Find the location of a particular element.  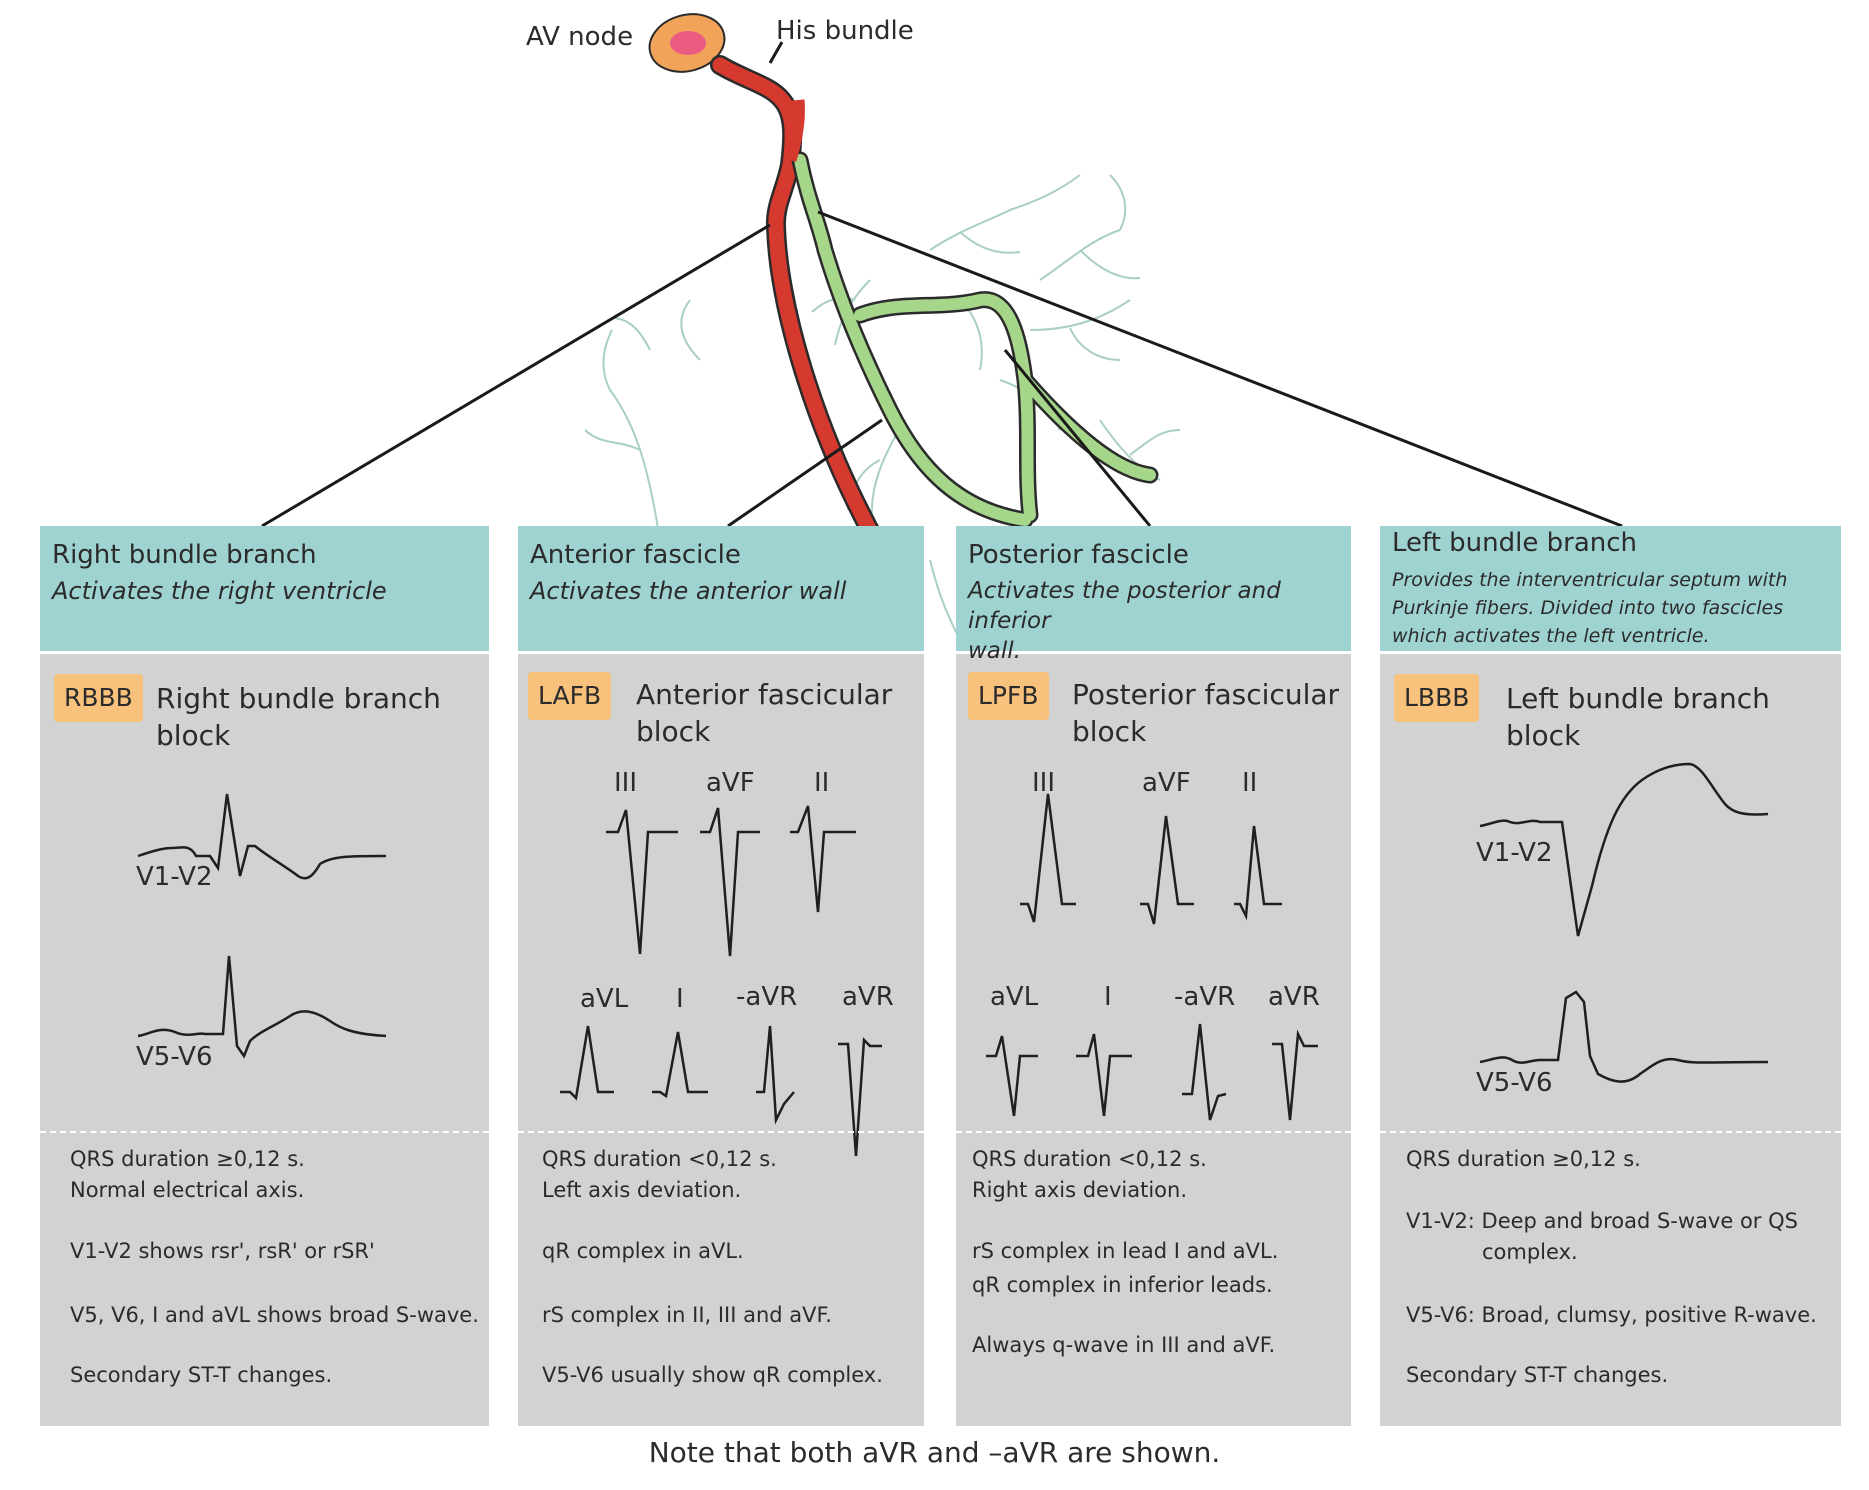

block-name: Right bundle branch block is located at coordinates (298, 717).